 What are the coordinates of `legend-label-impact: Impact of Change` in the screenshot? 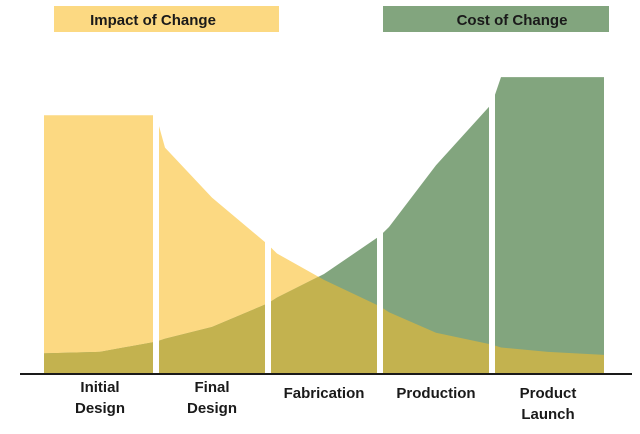 It's located at (153, 20).